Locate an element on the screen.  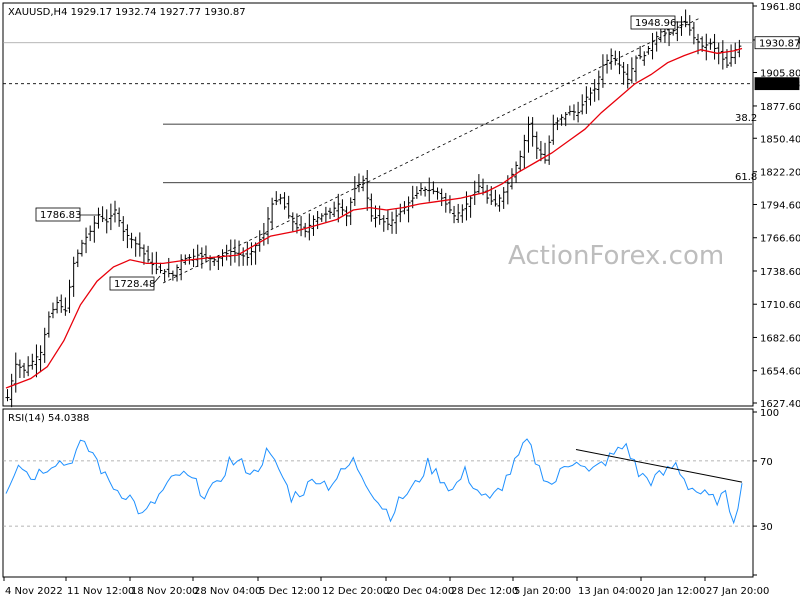
time-axis-label: 11 Nov 12:00 is located at coordinates (100, 591).